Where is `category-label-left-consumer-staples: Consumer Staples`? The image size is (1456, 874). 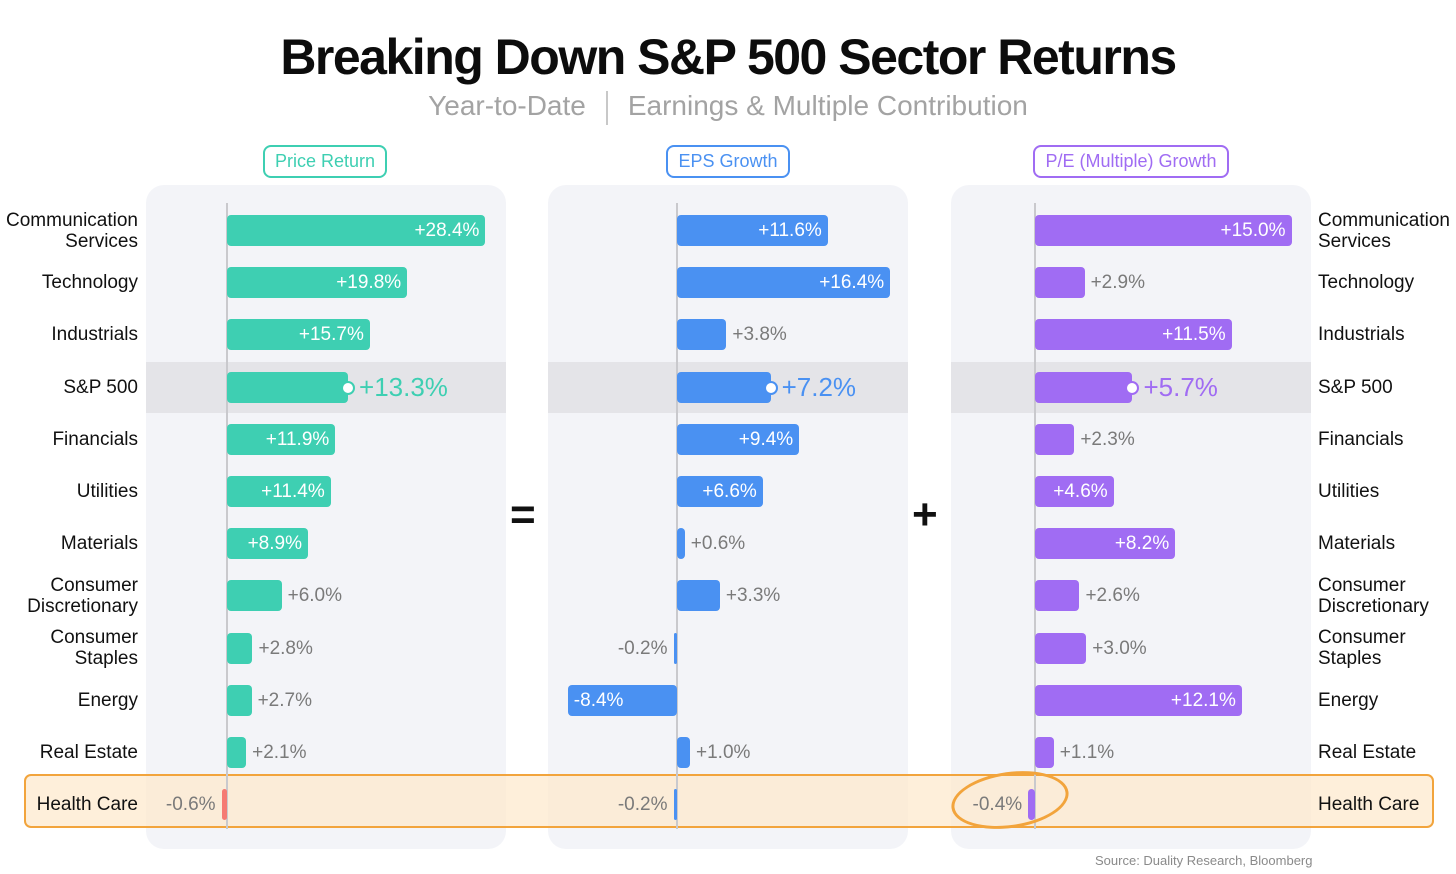 category-label-left-consumer-staples: Consumer Staples is located at coordinates (69, 648).